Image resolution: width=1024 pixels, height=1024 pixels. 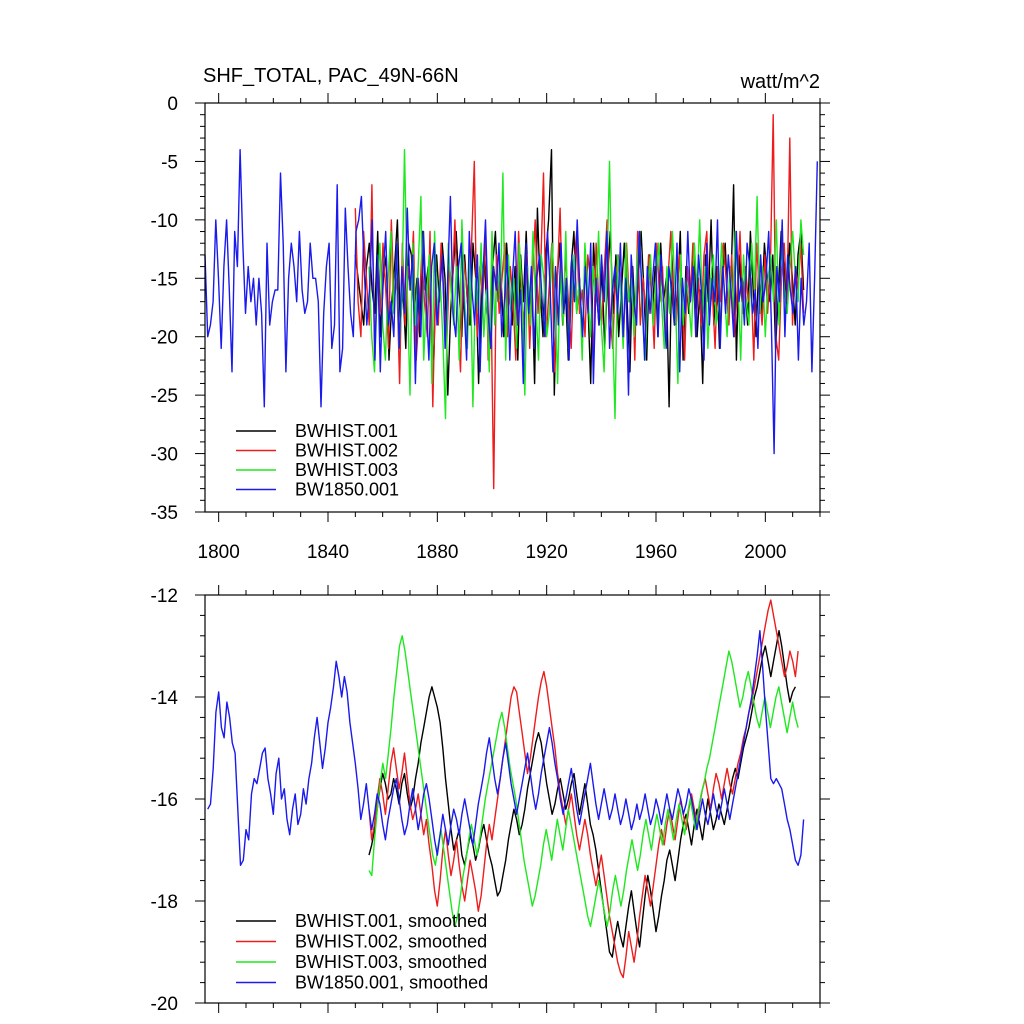 What do you see at coordinates (437, 552) in the screenshot?
I see `x-tick-label: 1880` at bounding box center [437, 552].